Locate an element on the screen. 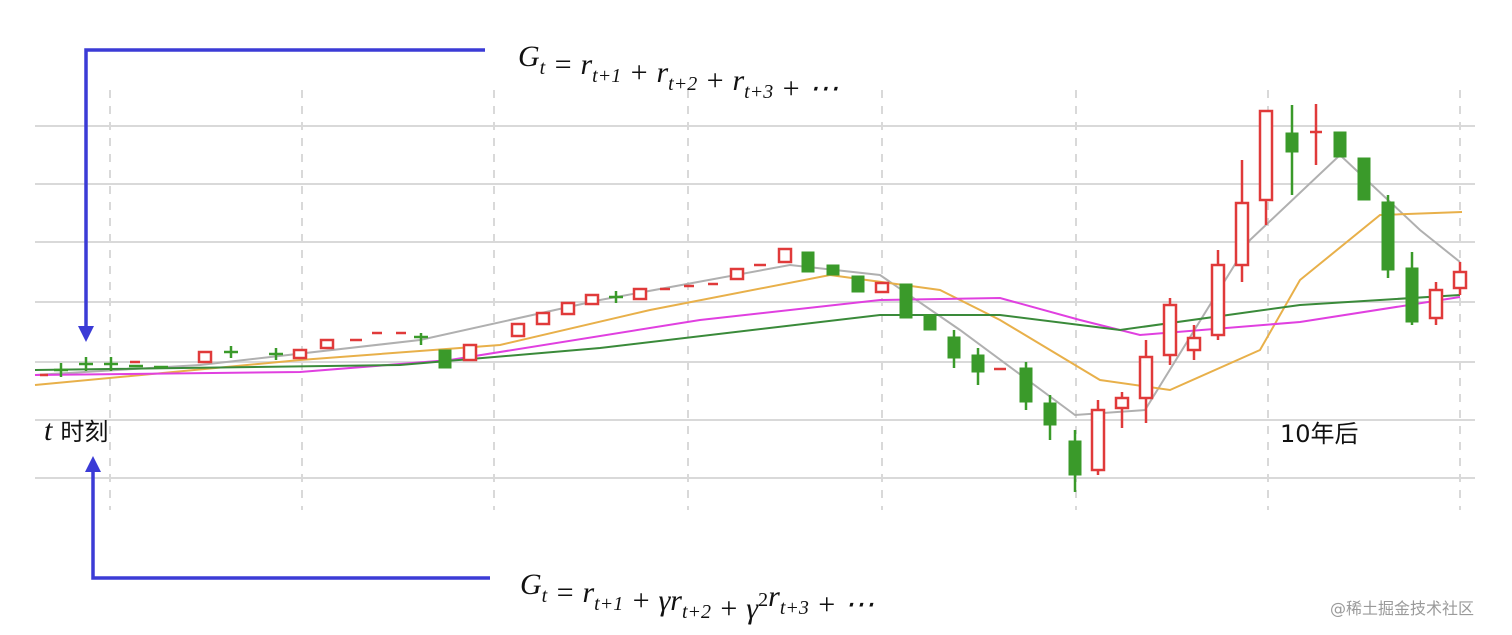  bottom-bracket is located at coordinates (290, 523).